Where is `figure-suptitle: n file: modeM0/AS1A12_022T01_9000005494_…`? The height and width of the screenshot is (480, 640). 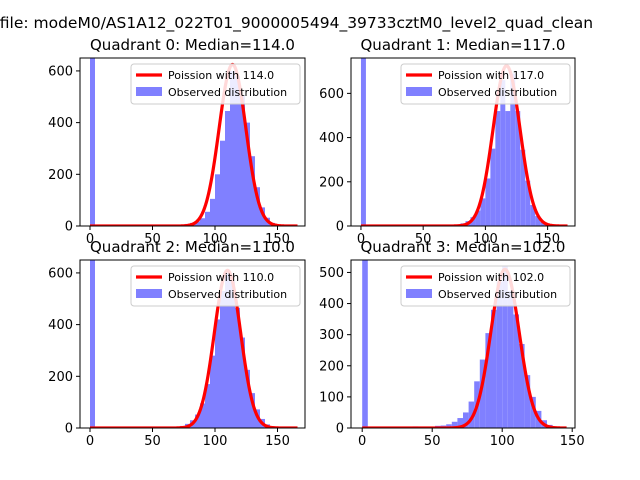
figure-suptitle: n file: modeM0/AS1A12_022T01_9000005494_… is located at coordinates (320, 24).